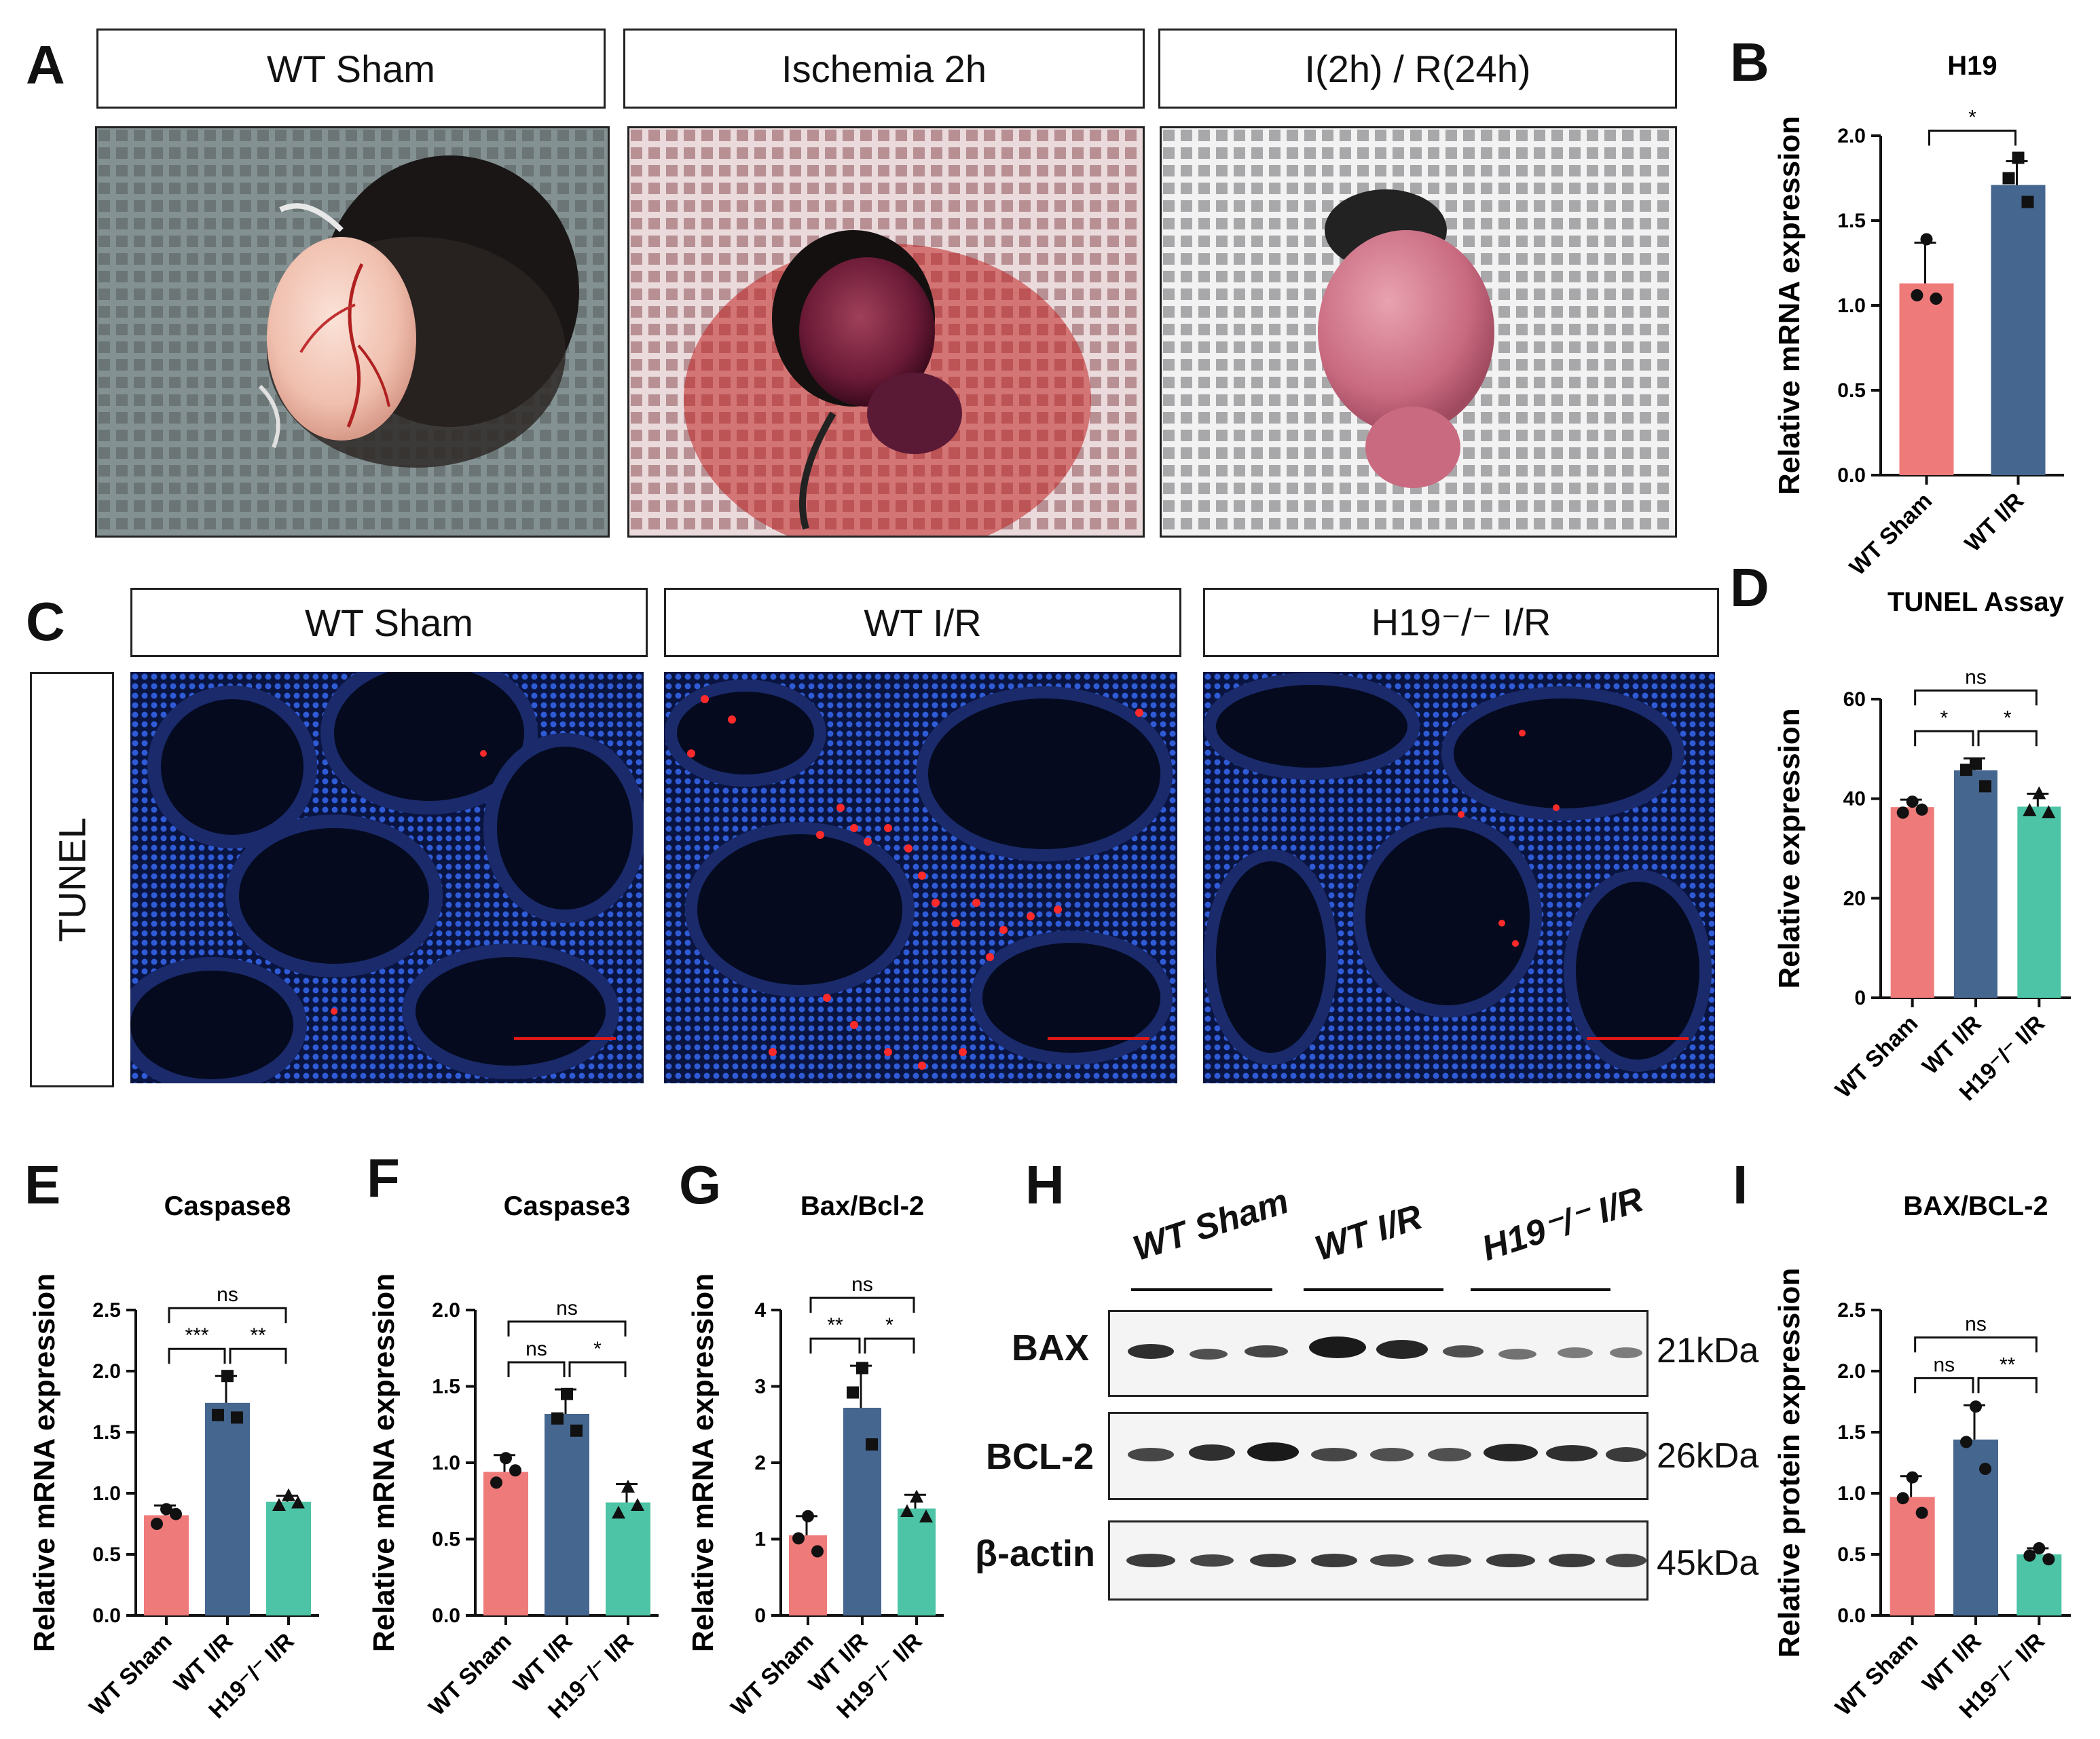 The width and height of the screenshot is (2100, 1739). I want to click on row-label-tunel: TUNEL, so click(72, 879).